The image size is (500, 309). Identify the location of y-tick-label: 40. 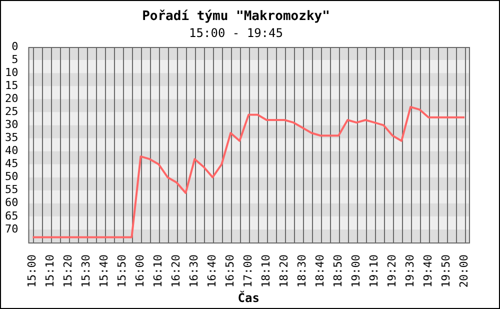
(11, 151).